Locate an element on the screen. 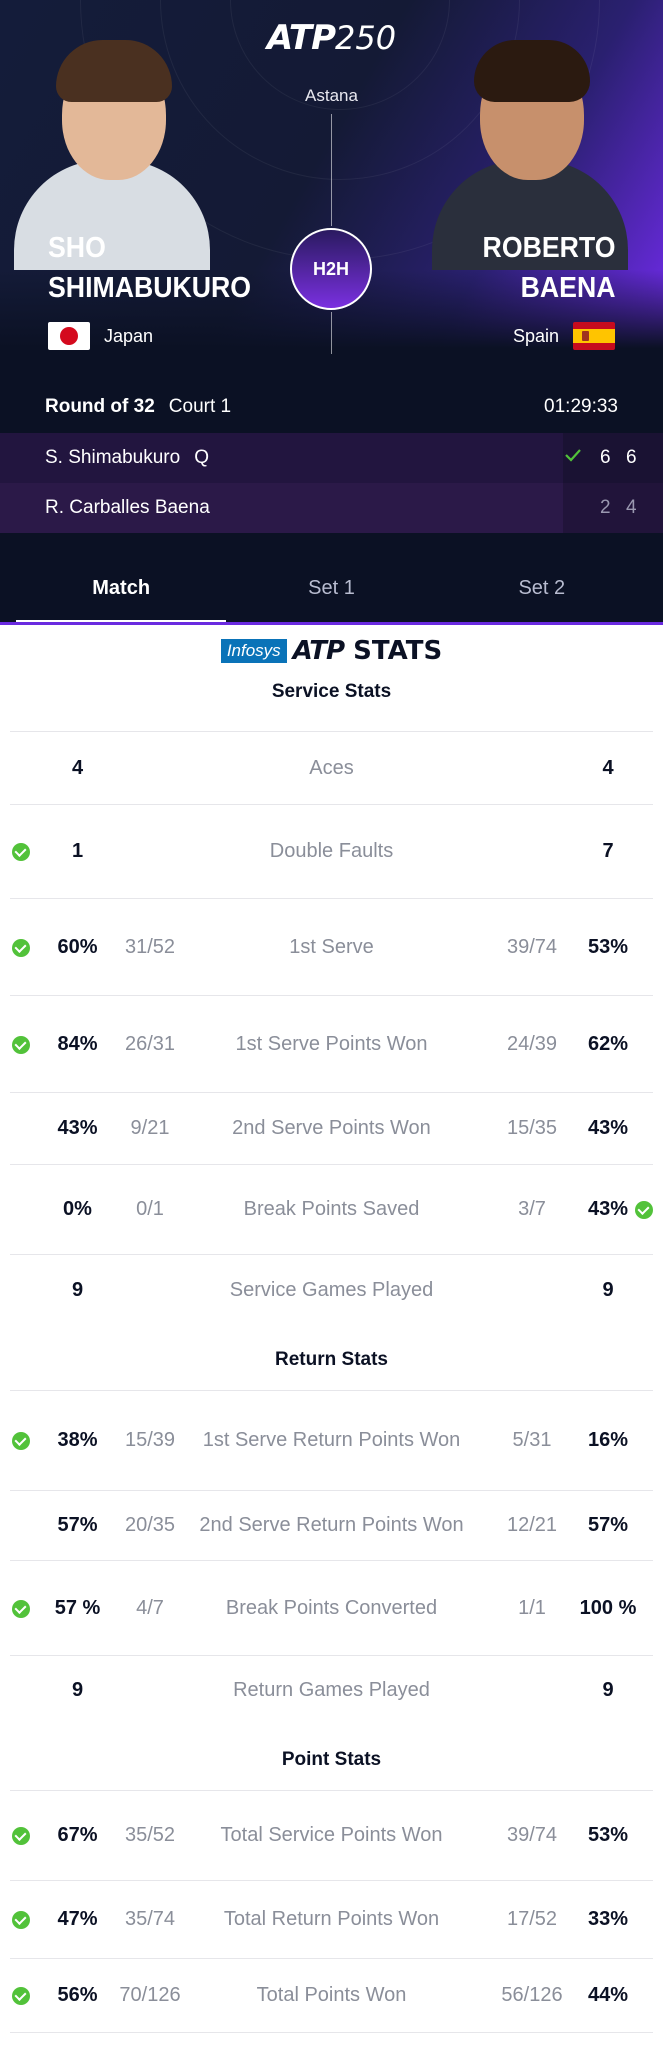  section-title: Return Stats is located at coordinates (331, 1359).